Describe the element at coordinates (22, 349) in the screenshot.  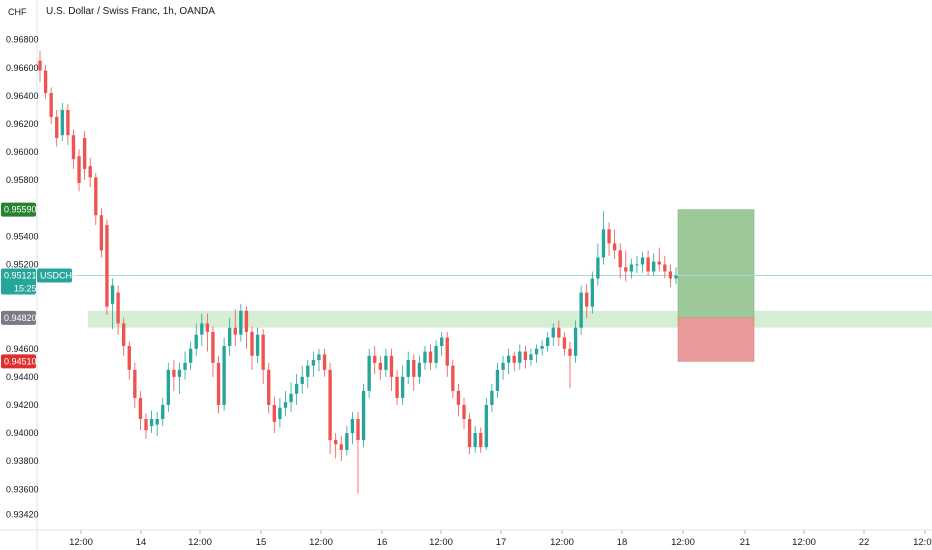
I see `y-tick-label: 0.94600` at that location.